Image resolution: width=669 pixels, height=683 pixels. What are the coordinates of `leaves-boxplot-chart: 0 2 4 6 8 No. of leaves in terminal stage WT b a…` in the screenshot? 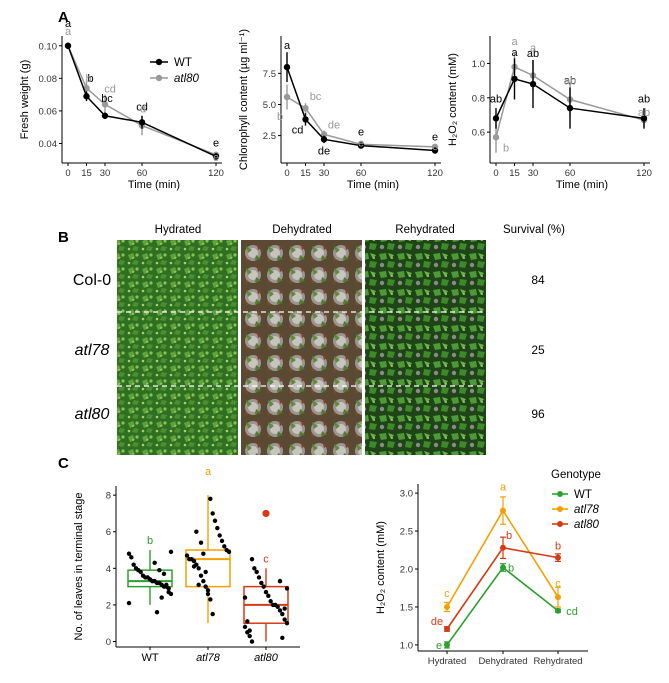 It's located at (186, 565).